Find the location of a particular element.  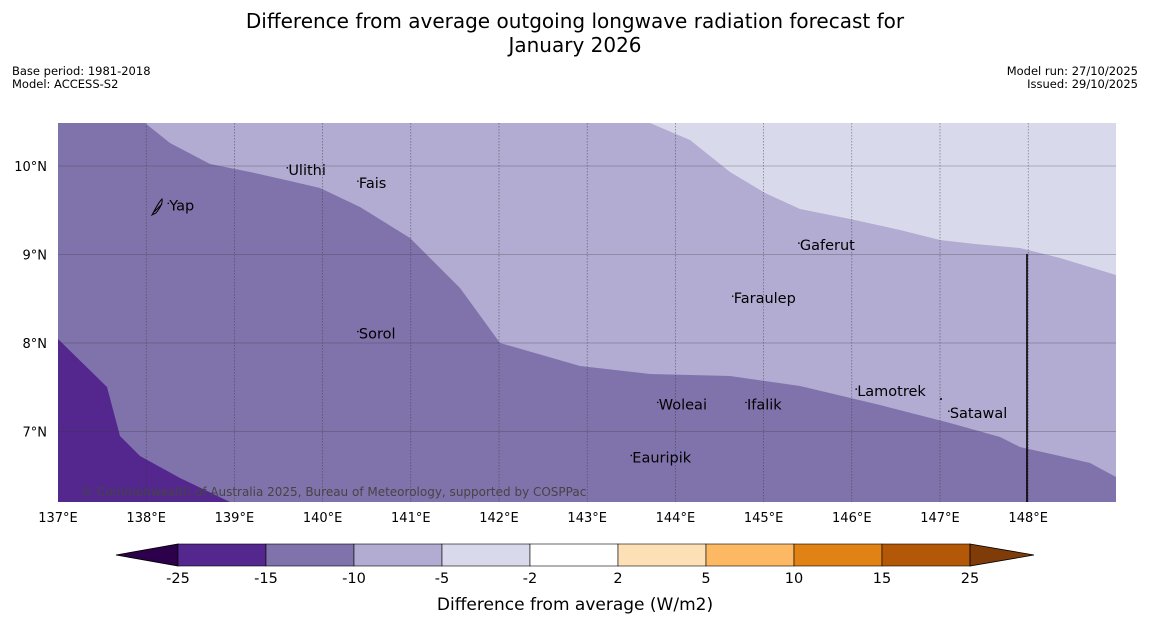

place-label-lamotrek: Lamotrek is located at coordinates (891, 392).